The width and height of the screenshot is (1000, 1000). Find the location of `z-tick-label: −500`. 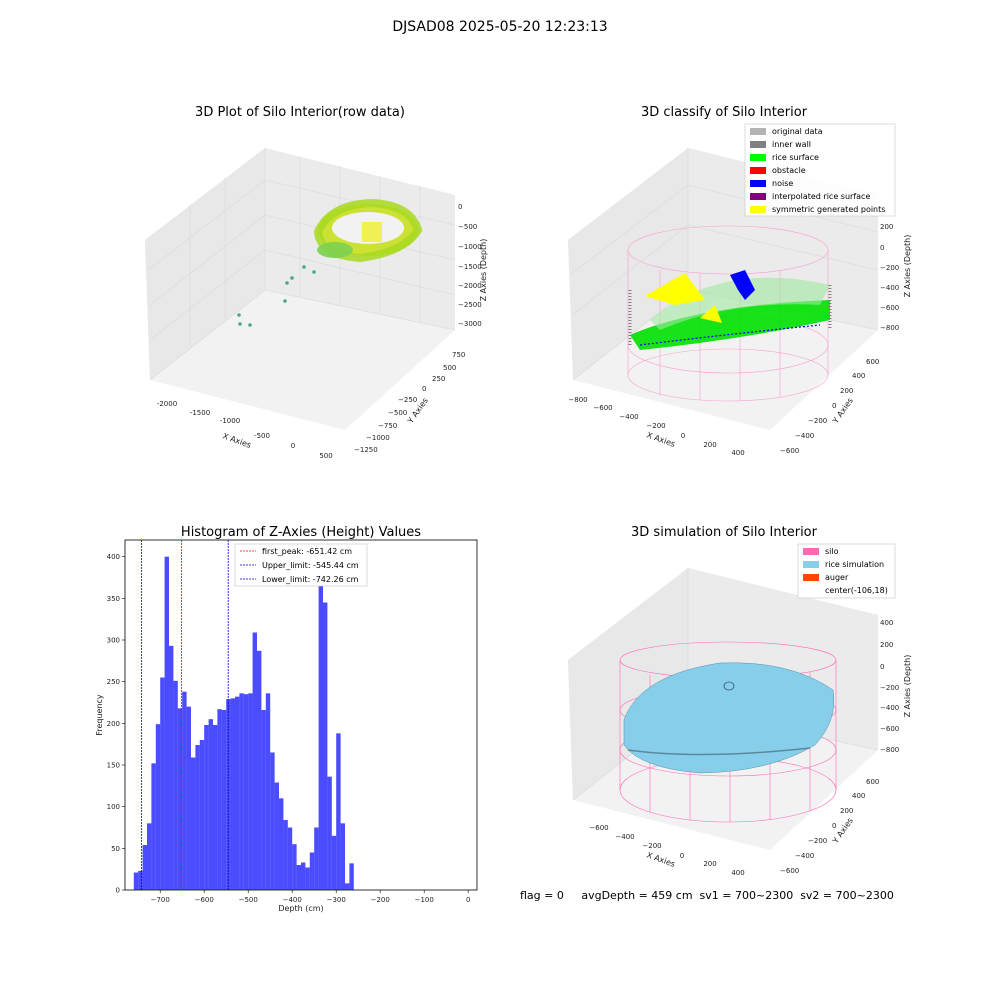

z-tick-label: −500 is located at coordinates (467, 227).